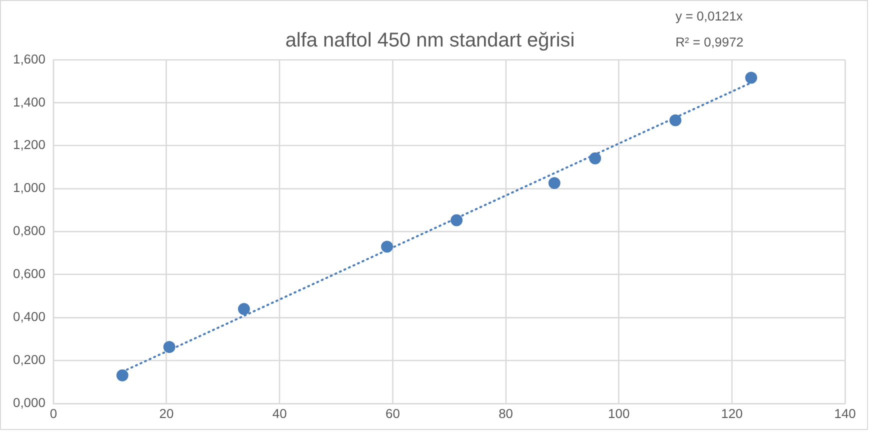 This screenshot has height=432, width=870. What do you see at coordinates (709, 16) in the screenshot?
I see `text: y = 0,0121x` at bounding box center [709, 16].